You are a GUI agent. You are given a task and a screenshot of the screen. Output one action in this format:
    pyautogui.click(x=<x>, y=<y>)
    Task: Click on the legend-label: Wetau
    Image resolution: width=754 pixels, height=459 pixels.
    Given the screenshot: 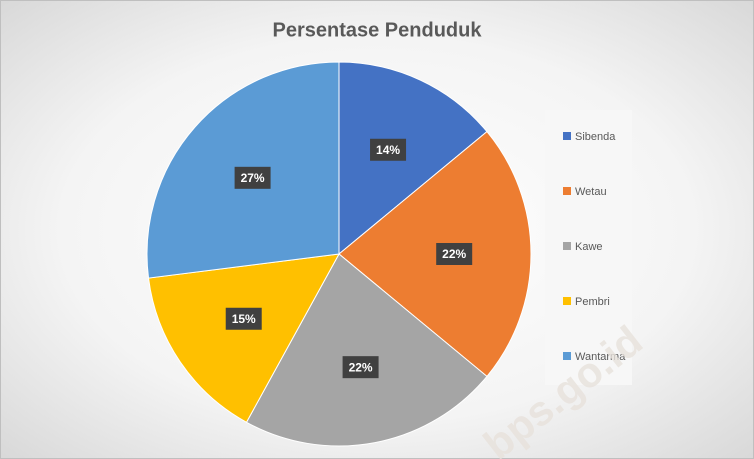 What is the action you would take?
    pyautogui.click(x=591, y=192)
    